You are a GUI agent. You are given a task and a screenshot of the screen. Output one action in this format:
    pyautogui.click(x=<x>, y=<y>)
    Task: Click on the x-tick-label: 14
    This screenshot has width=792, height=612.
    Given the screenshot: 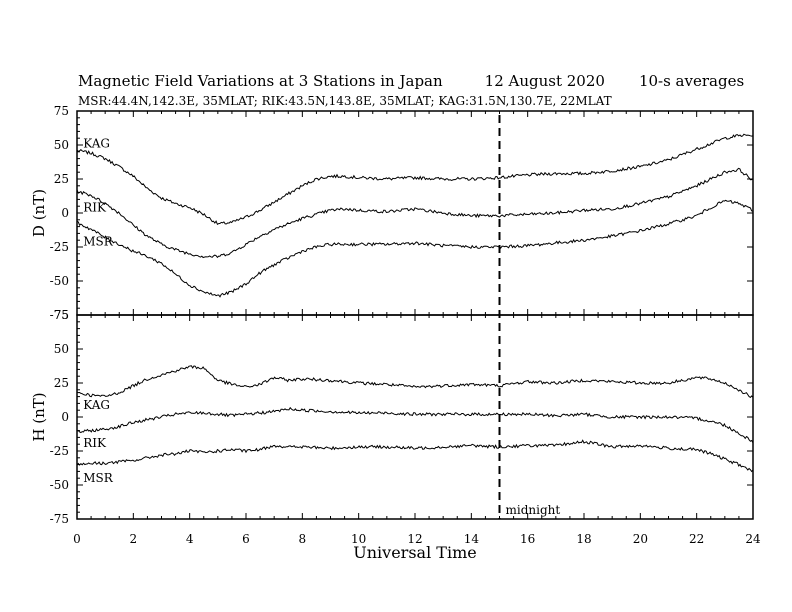 What is the action you would take?
    pyautogui.click(x=472, y=539)
    